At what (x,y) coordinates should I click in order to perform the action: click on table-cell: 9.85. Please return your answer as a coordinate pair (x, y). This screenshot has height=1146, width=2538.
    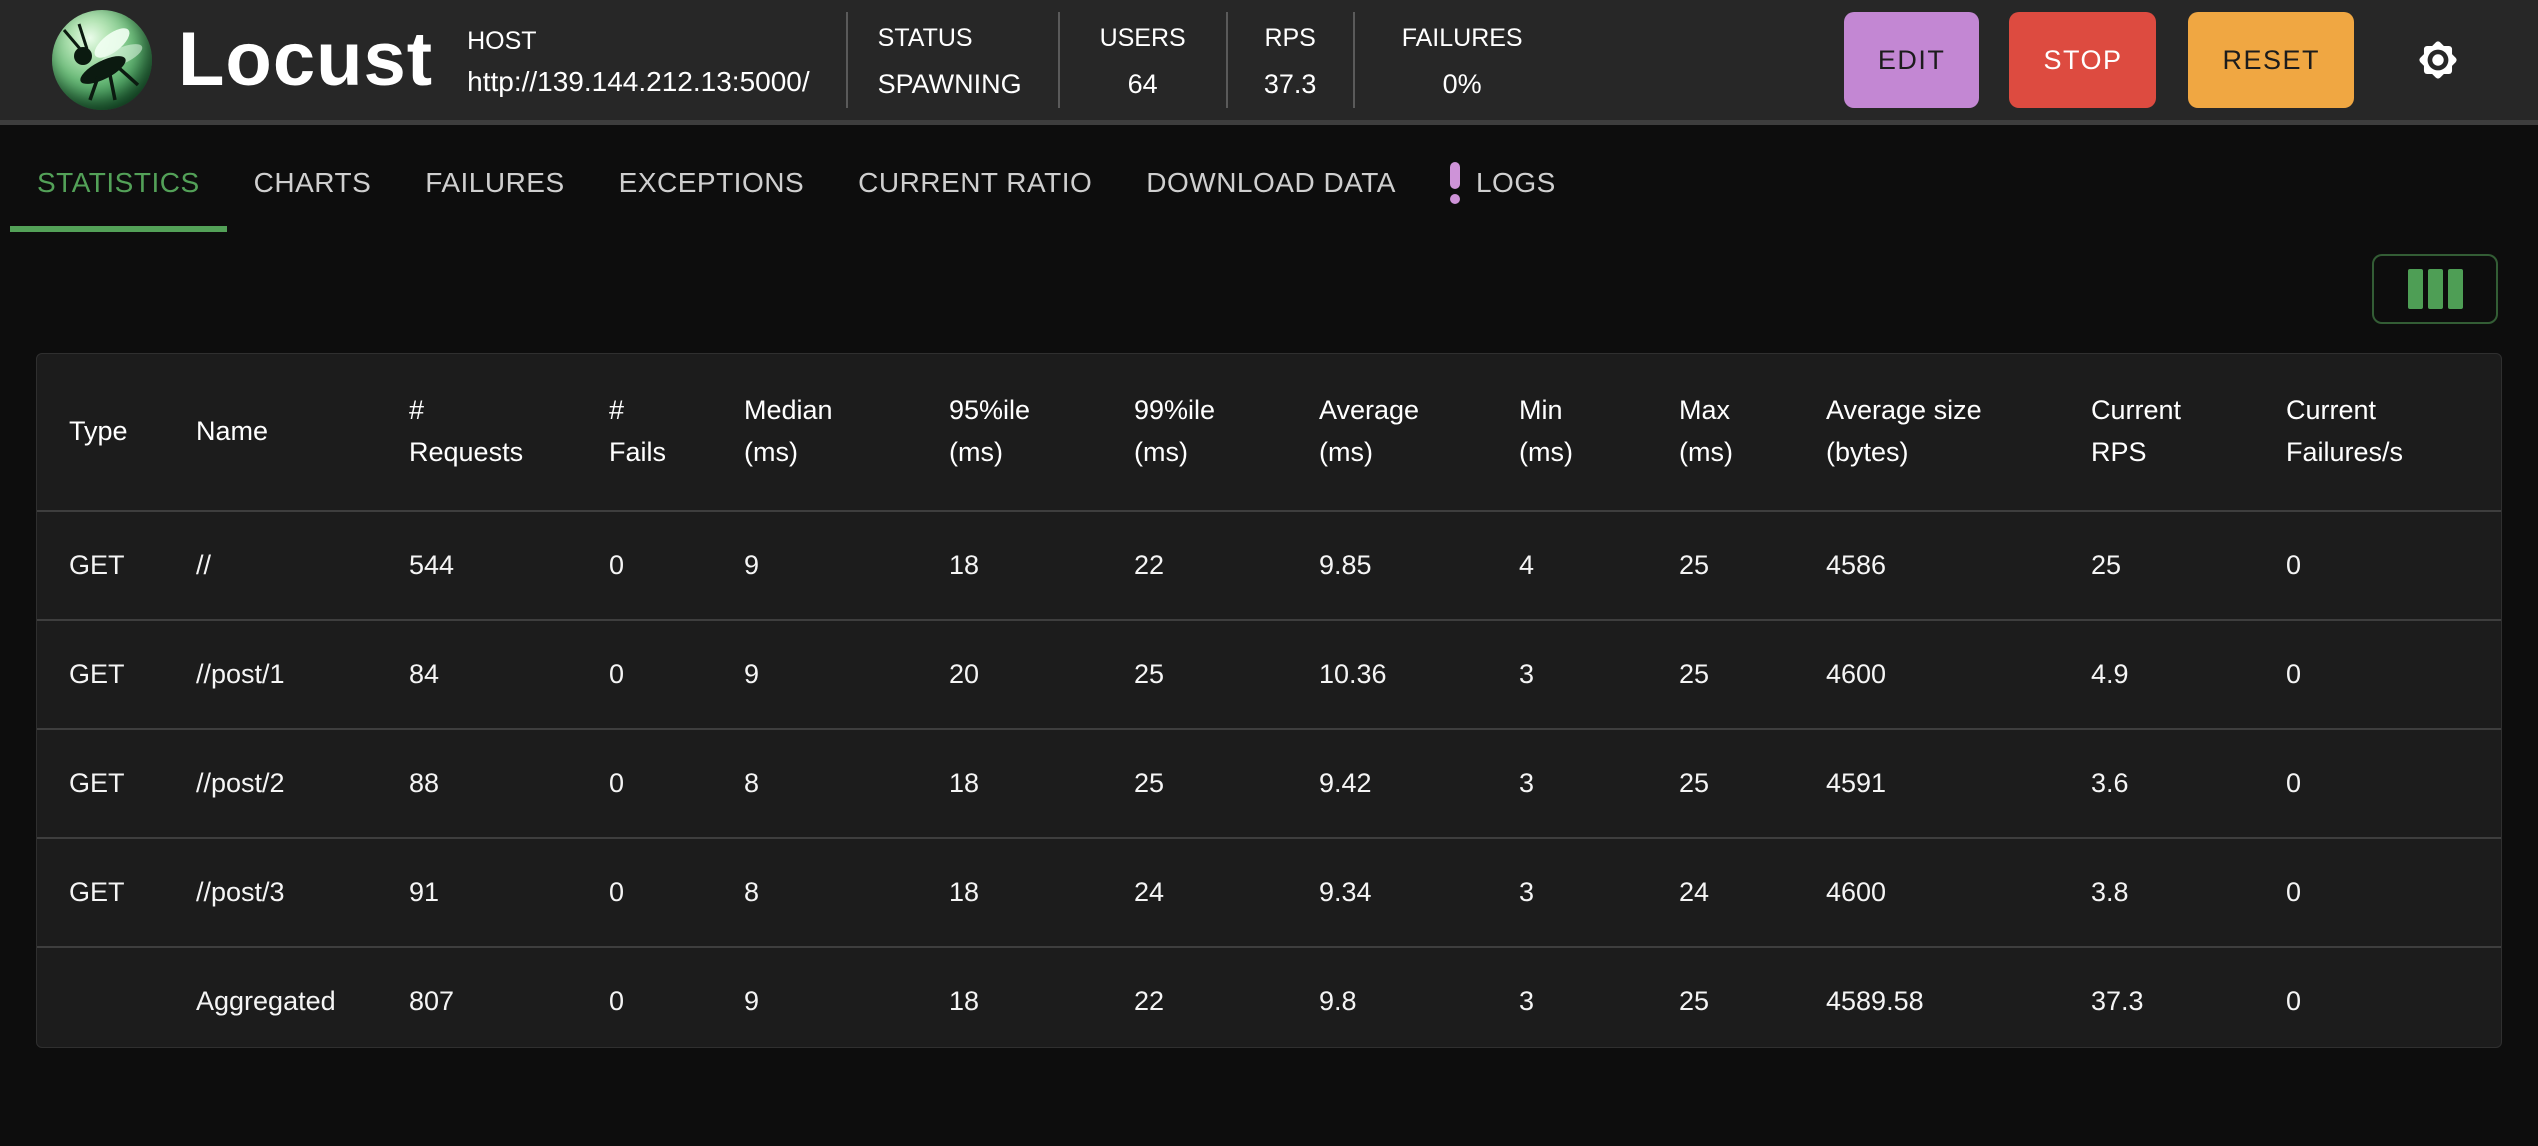
    Looking at the image, I should click on (1419, 564).